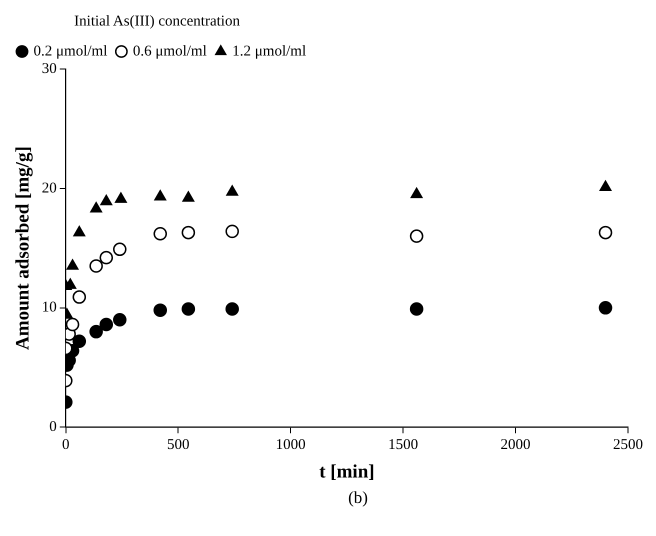  Describe the element at coordinates (169, 51) in the screenshot. I see `legend-label: 0.6 μmol/ml` at that location.